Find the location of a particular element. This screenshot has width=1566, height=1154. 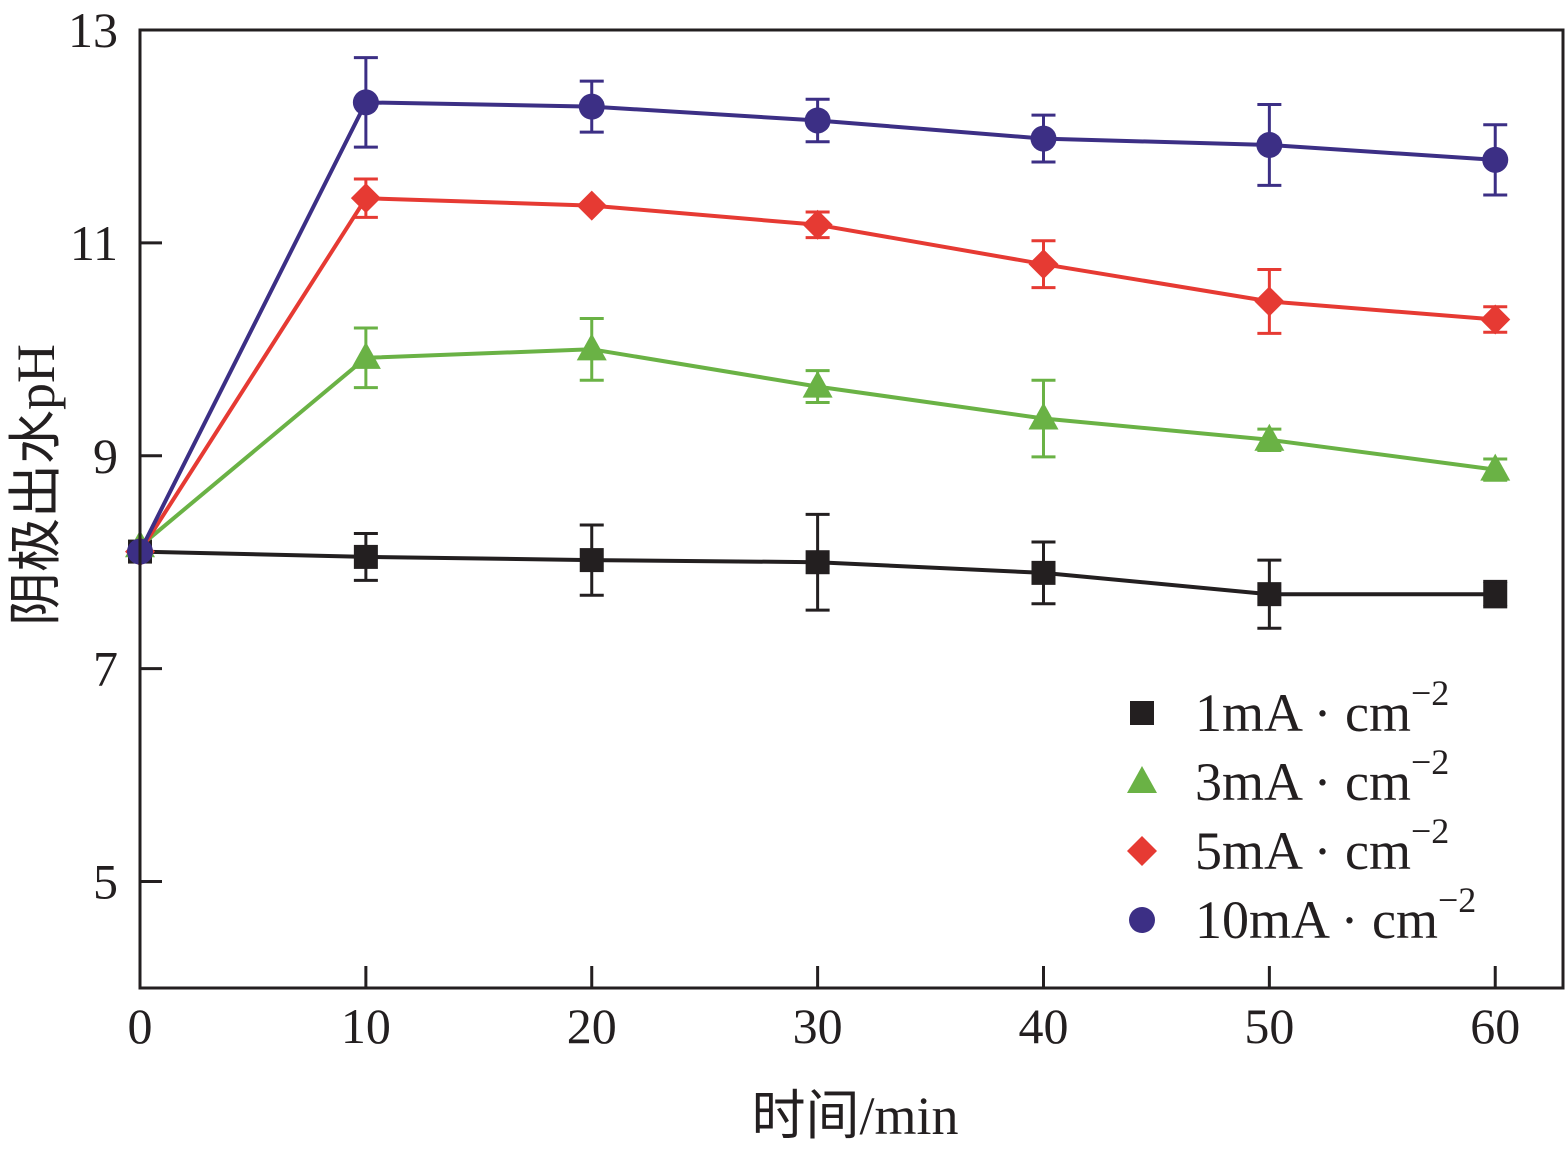

legend-label: 10mA · cm−2 is located at coordinates (1335, 915).